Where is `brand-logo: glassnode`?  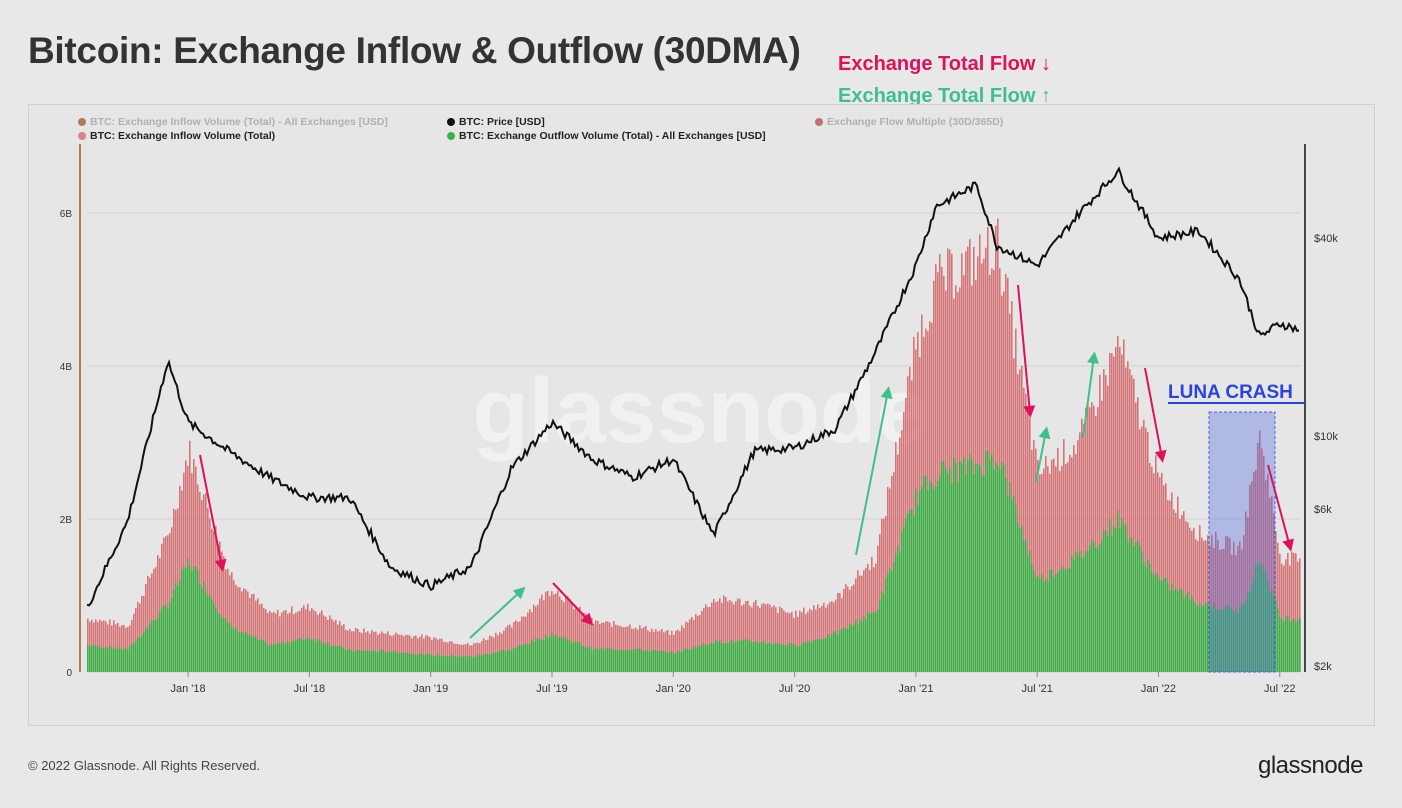
brand-logo: glassnode is located at coordinates (1310, 765).